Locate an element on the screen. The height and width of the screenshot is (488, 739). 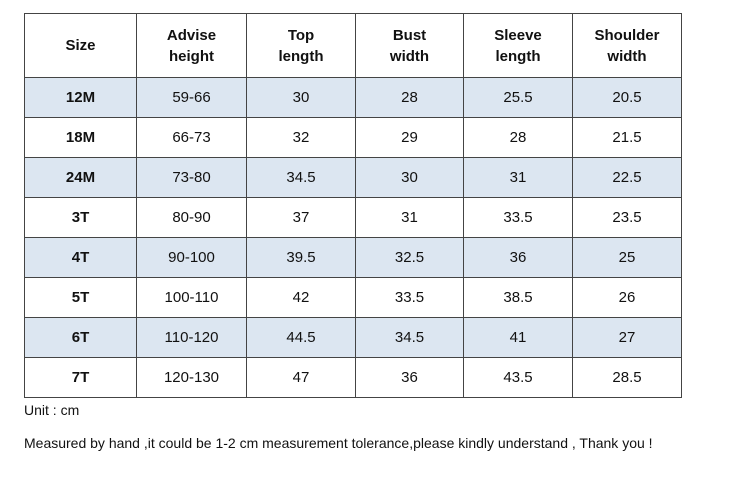
table-row: 7T 120-130 47 36 43.5 28.5 is located at coordinates (353, 377).